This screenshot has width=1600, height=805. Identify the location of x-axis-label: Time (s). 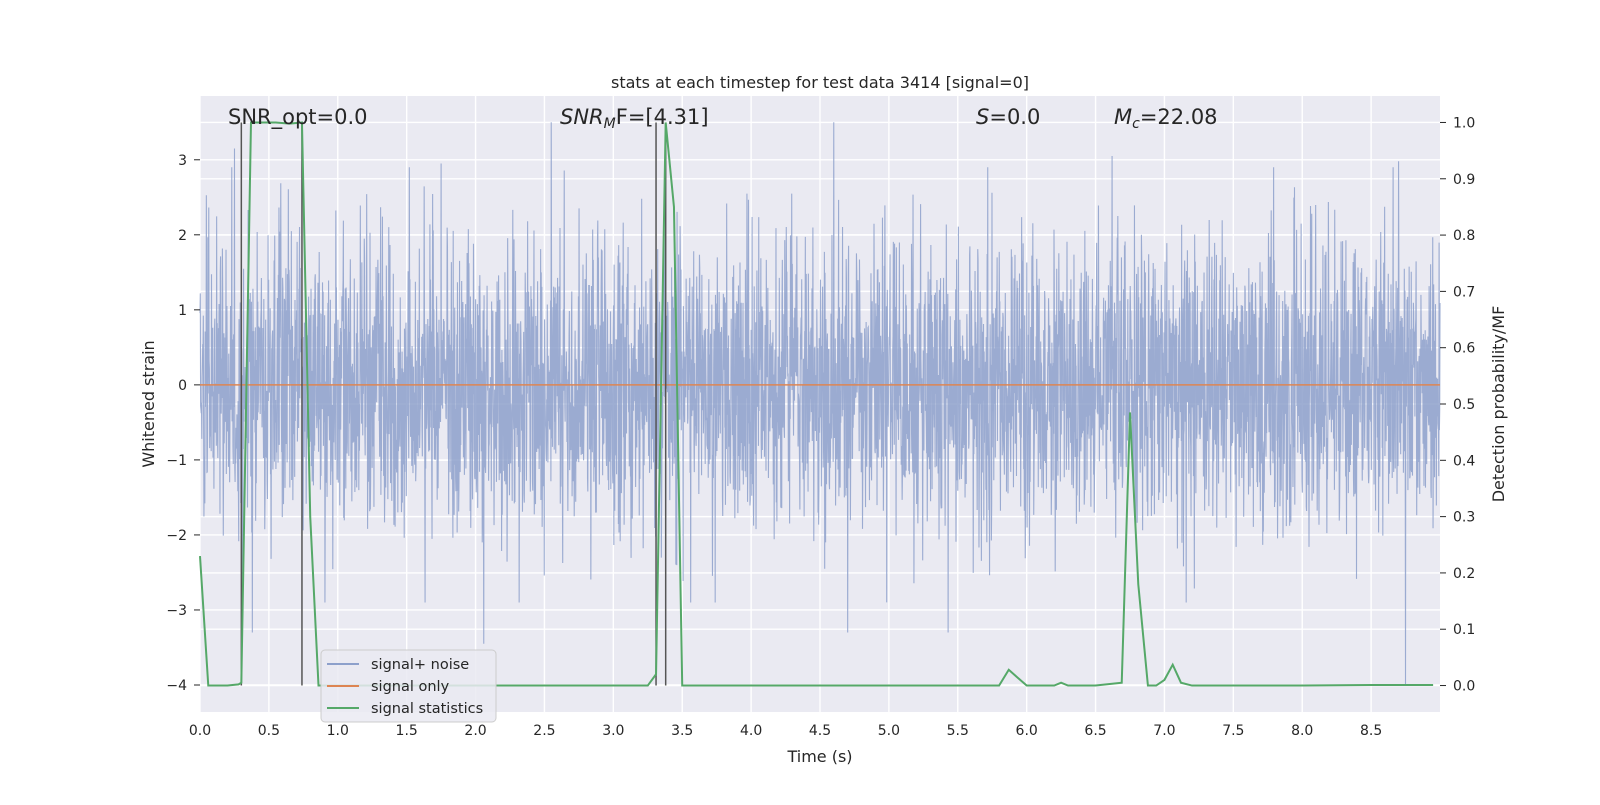
(819, 756).